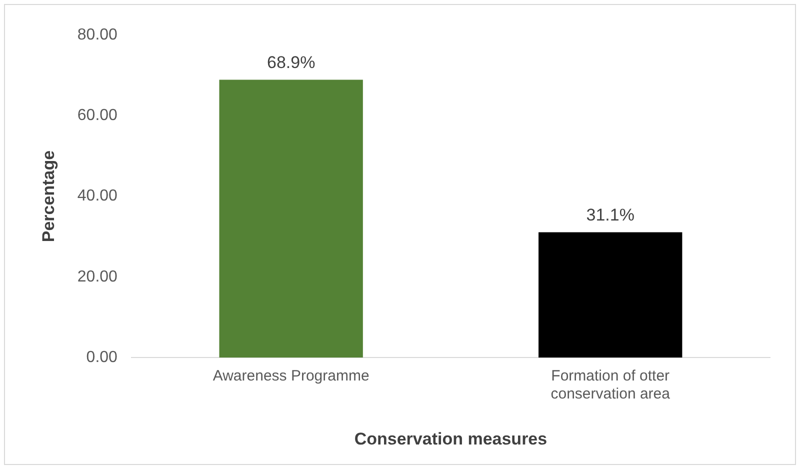  I want to click on data-label: 68.9%, so click(291, 62).